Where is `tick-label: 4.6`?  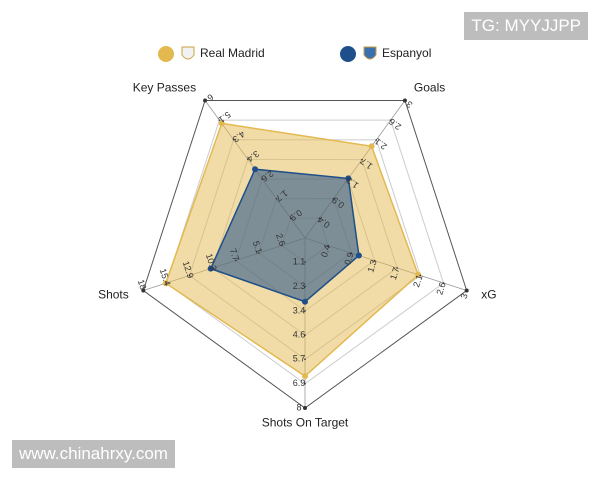
tick-label: 4.6 is located at coordinates (299, 334).